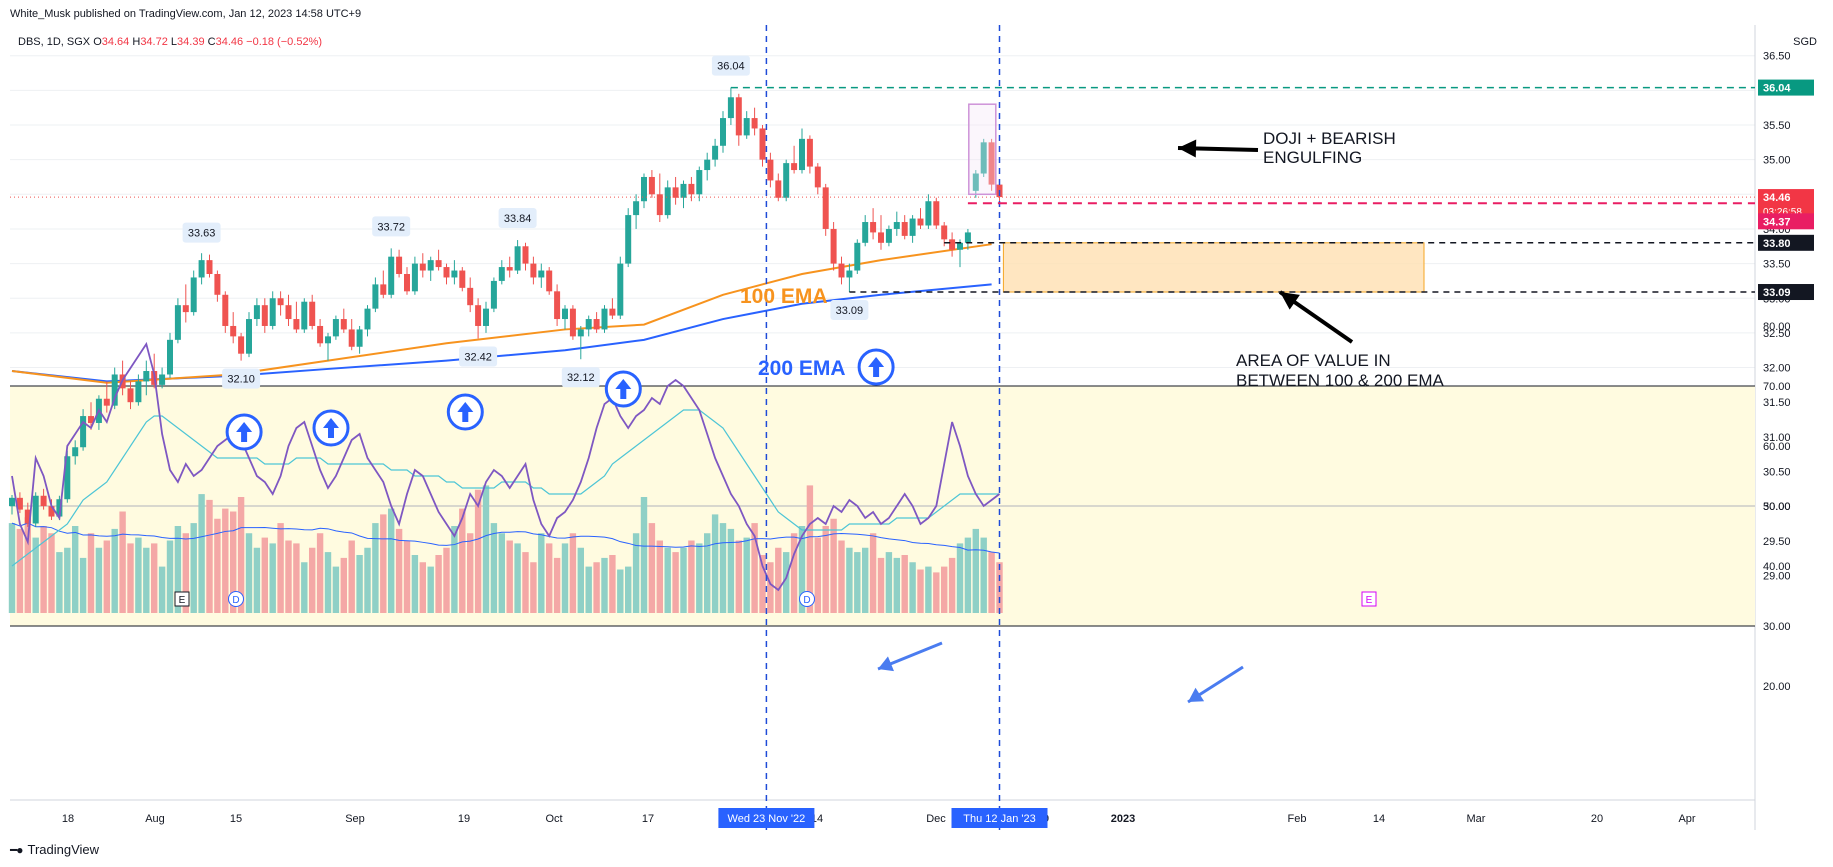  I want to click on rsi-tick-label: 60.00, so click(1777, 447).